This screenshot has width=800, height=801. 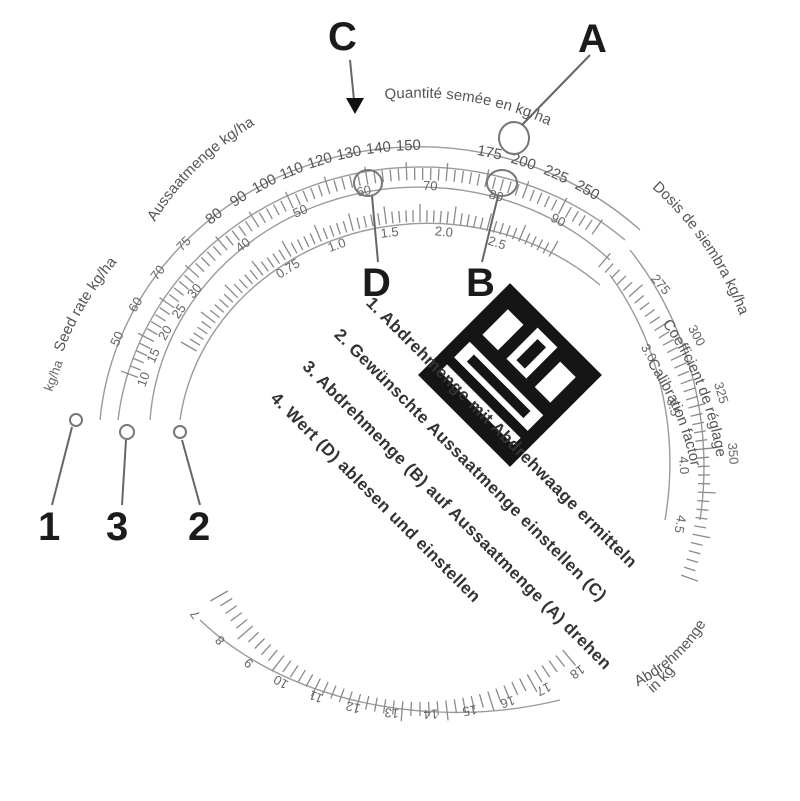 What do you see at coordinates (674, 407) in the screenshot?
I see `right-inner-label-3.5: 3.5` at bounding box center [674, 407].